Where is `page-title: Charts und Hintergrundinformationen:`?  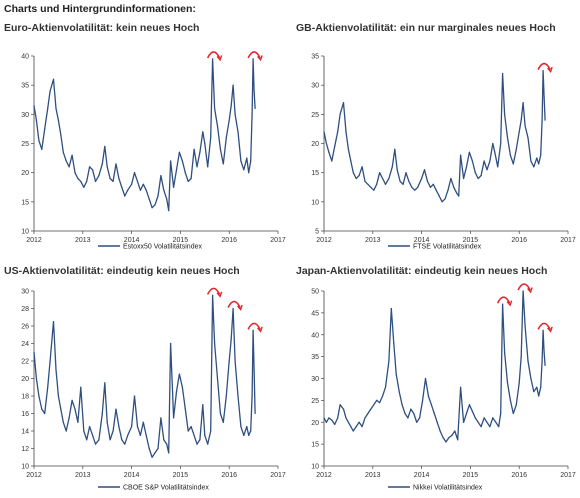 page-title: Charts und Hintergrundinformationen: is located at coordinates (100, 9).